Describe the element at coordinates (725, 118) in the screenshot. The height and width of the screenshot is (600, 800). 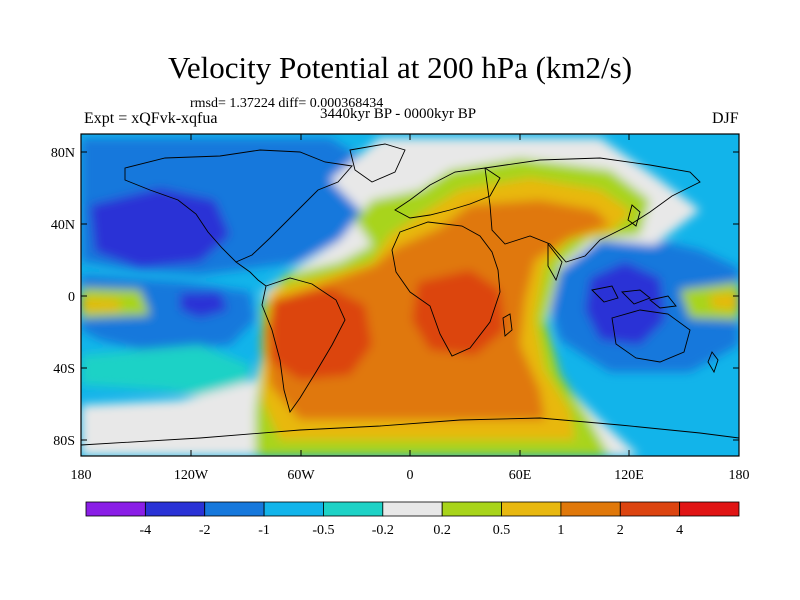
I see `season-label: DJF` at that location.